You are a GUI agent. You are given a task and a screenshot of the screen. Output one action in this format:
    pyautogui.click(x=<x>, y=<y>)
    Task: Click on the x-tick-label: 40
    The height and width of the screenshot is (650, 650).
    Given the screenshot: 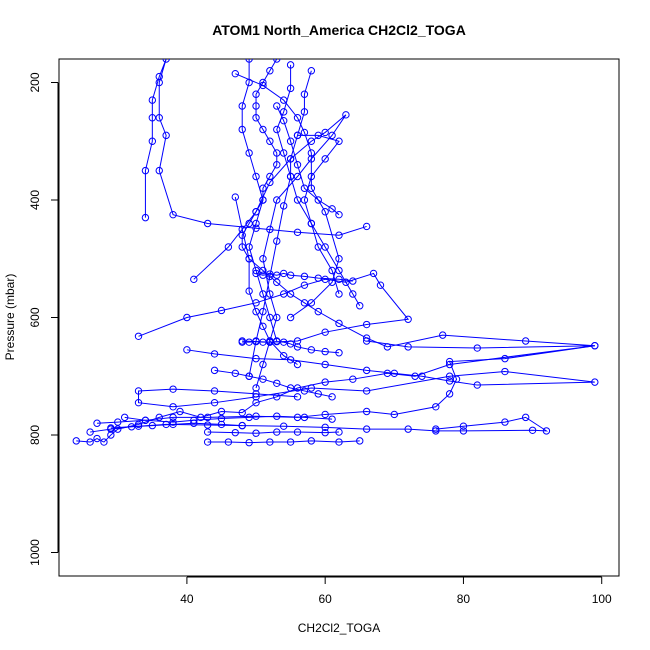 What is the action you would take?
    pyautogui.click(x=187, y=599)
    